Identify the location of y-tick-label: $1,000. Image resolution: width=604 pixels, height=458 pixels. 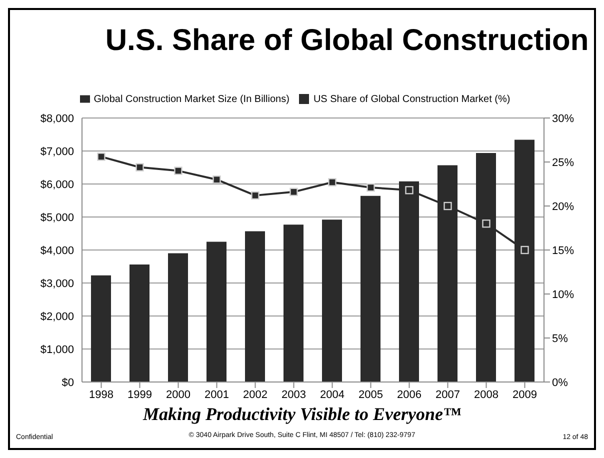
(57, 350).